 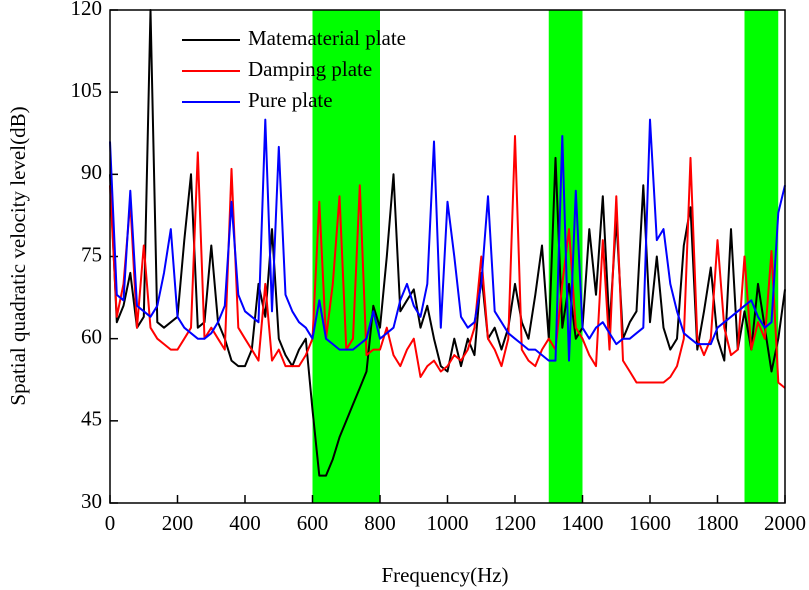 What do you see at coordinates (178, 523) in the screenshot?
I see `x-tick-label: 200` at bounding box center [178, 523].